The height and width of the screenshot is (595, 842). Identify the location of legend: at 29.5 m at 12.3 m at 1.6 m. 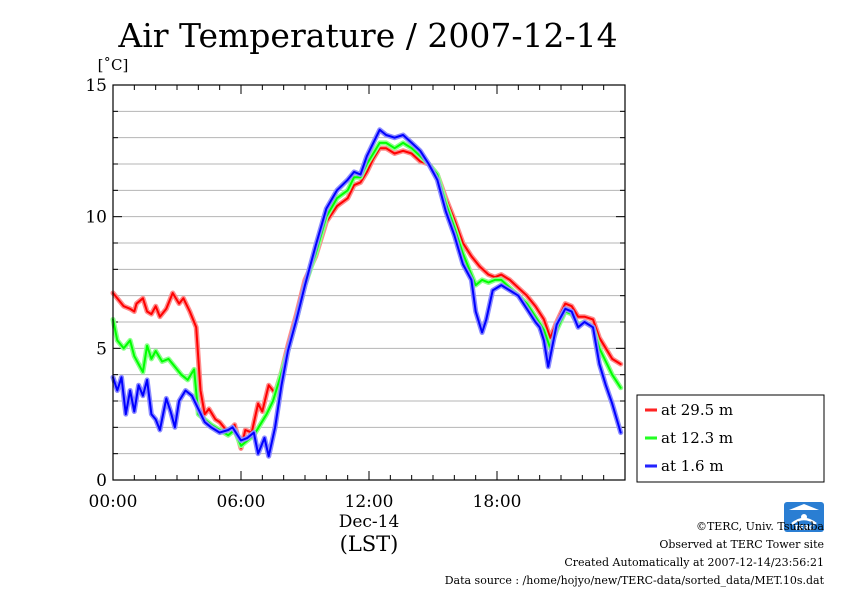
(730, 438).